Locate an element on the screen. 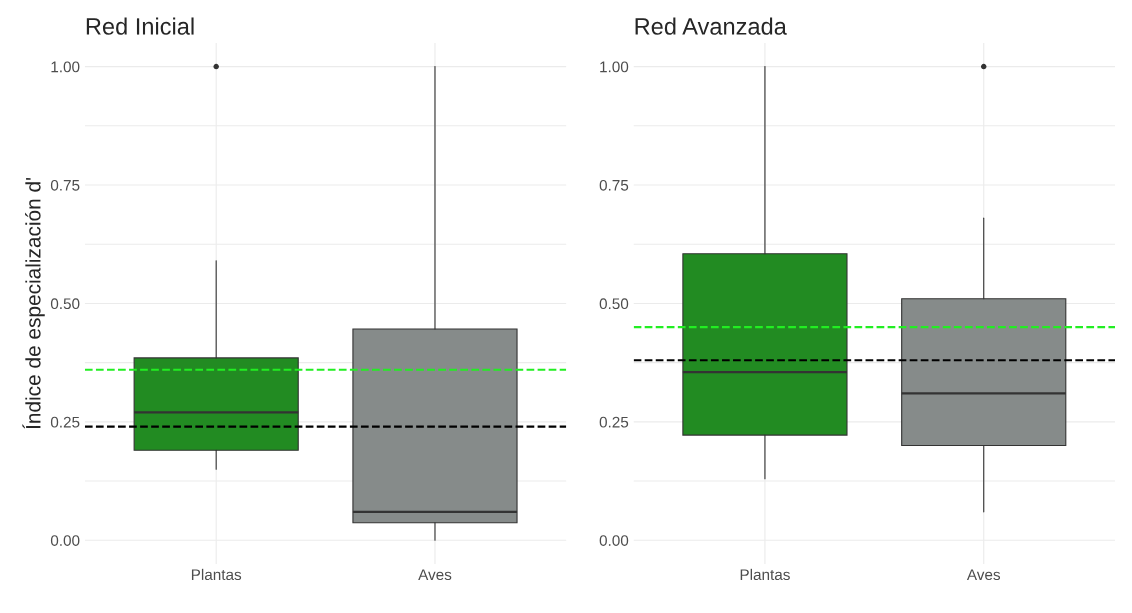 Image resolution: width=1132 pixels, height=613 pixels. chart-title: Red Avanzada is located at coordinates (711, 26).